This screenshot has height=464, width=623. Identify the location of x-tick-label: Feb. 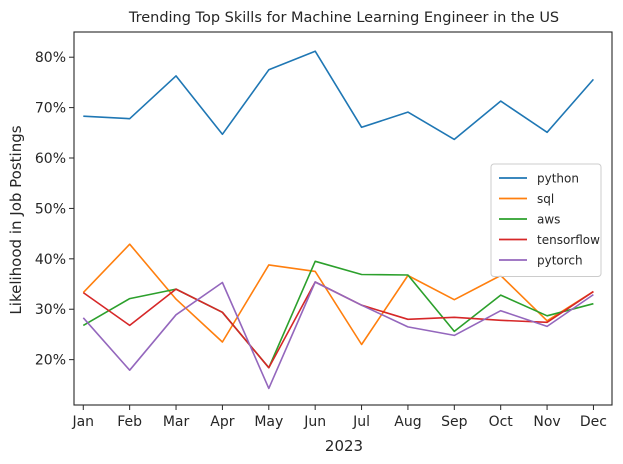
(129, 422).